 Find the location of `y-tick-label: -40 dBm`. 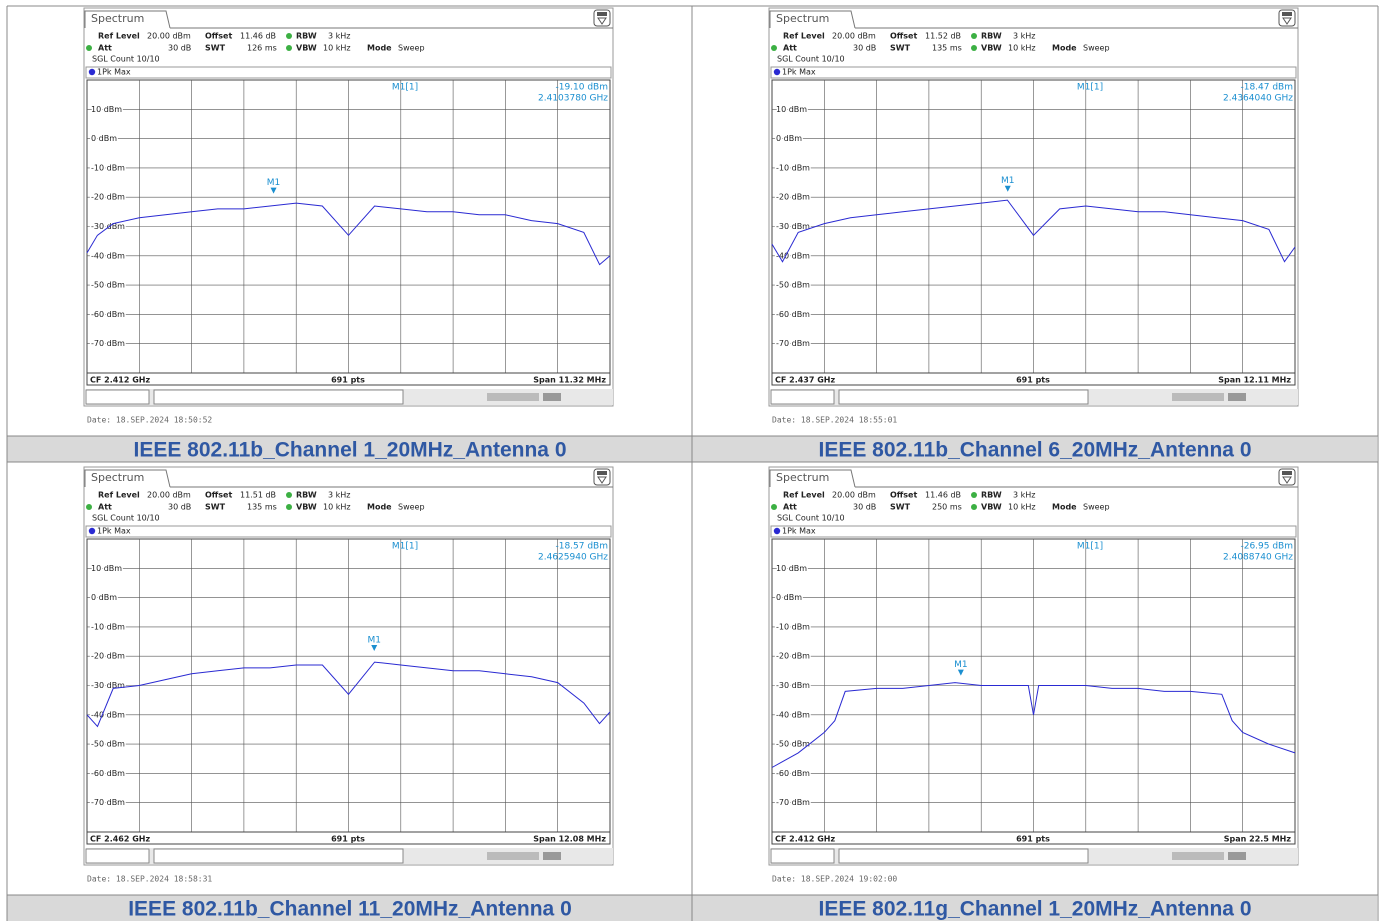

y-tick-label: -40 dBm is located at coordinates (108, 255).